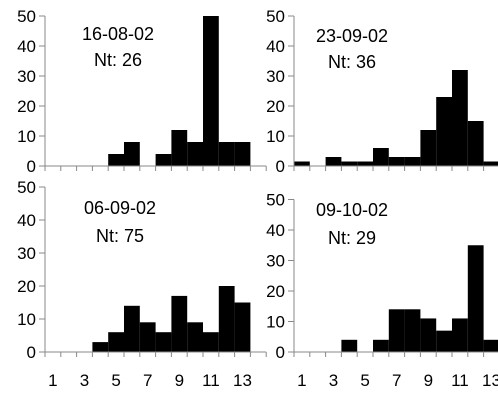 The width and height of the screenshot is (498, 394). What do you see at coordinates (118, 60) in the screenshot?
I see `panel-count-label: Nt: 26` at bounding box center [118, 60].